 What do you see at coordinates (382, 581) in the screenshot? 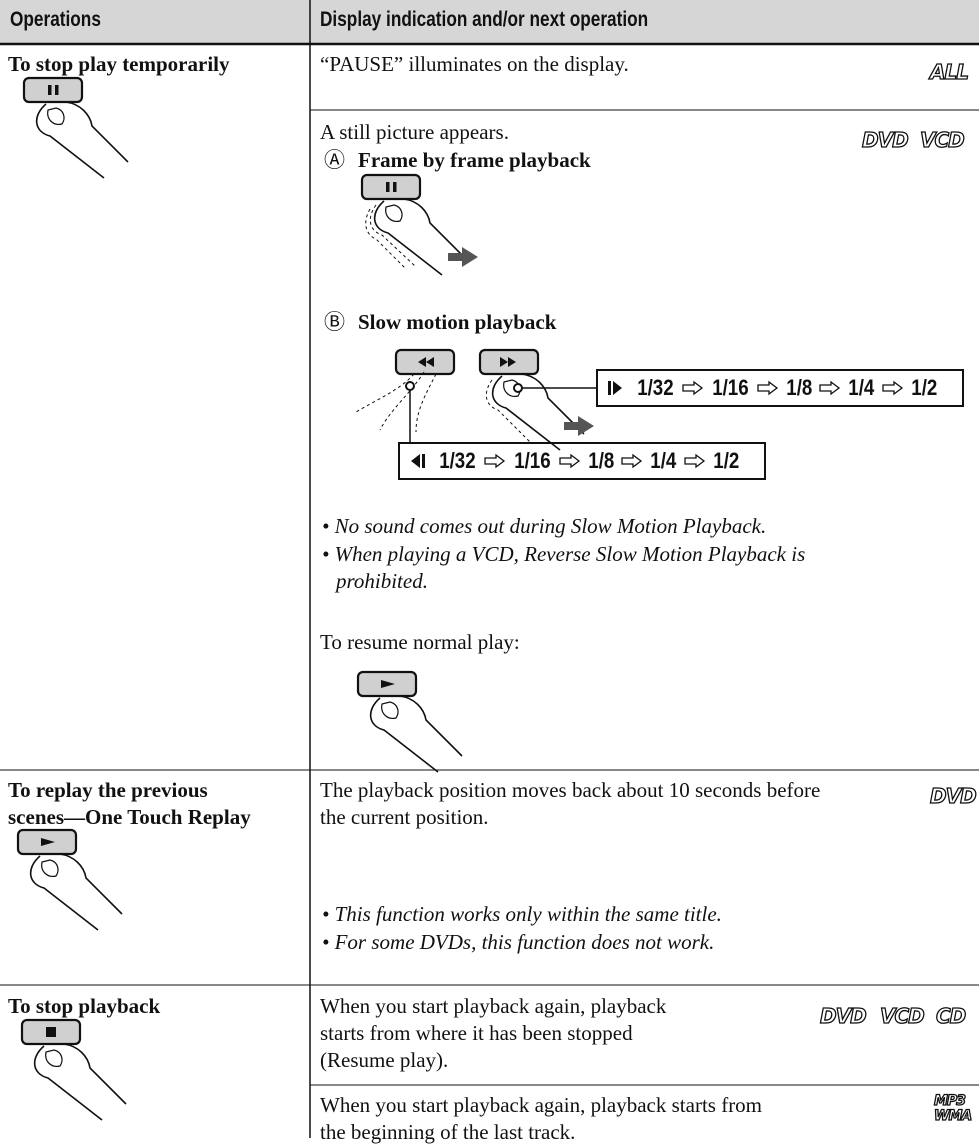
I see `note: prohibited.` at bounding box center [382, 581].